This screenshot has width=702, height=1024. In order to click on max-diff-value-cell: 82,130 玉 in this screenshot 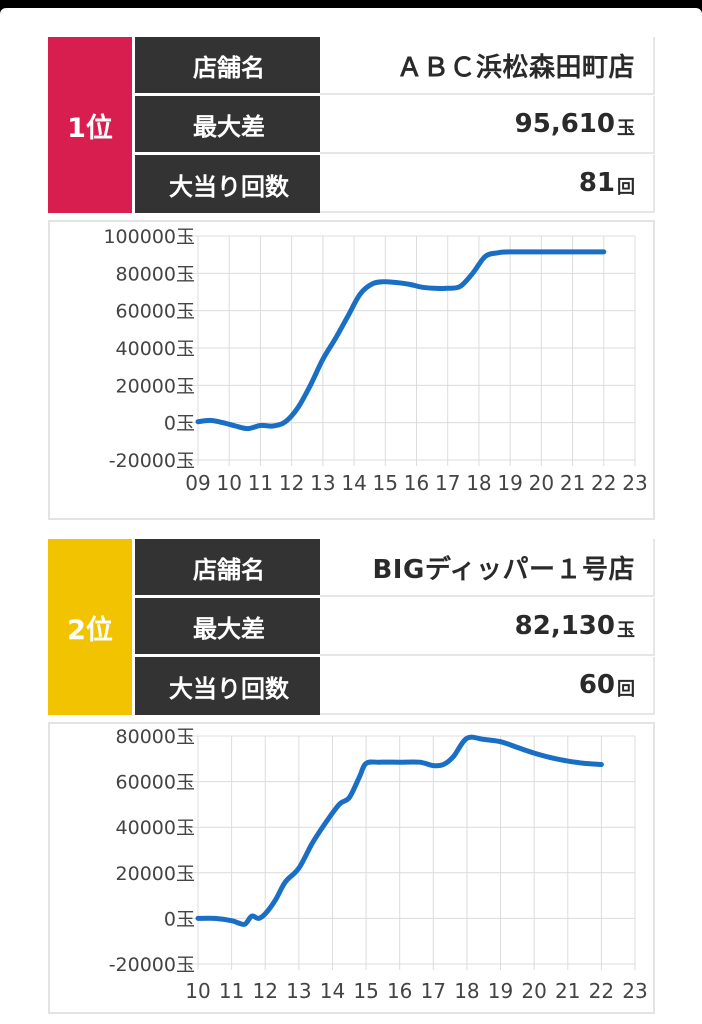, I will do `click(487, 627)`.